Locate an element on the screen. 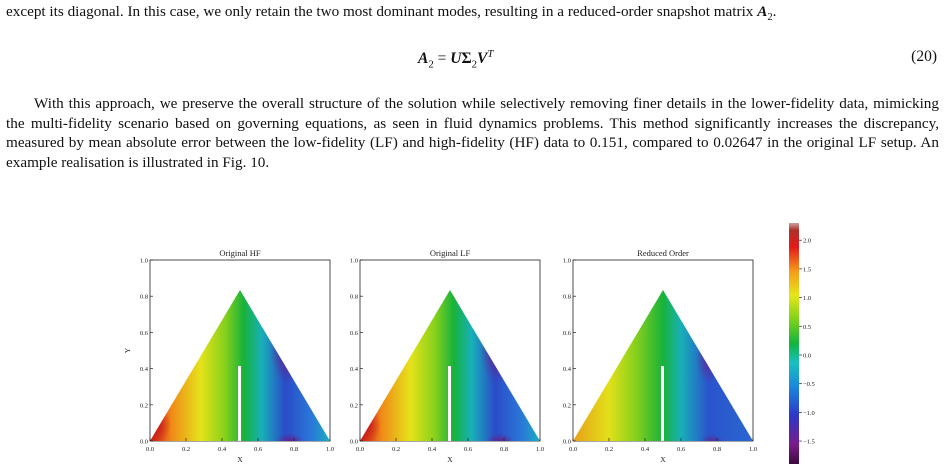 The width and height of the screenshot is (945, 472). colorbar-tick-label: 1.5 is located at coordinates (807, 269).